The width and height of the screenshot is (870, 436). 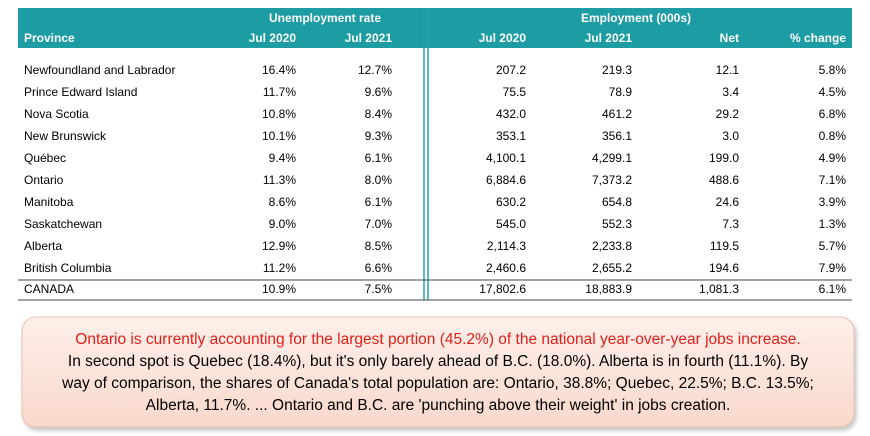 What do you see at coordinates (279, 114) in the screenshot?
I see `table-cell: 10.8%` at bounding box center [279, 114].